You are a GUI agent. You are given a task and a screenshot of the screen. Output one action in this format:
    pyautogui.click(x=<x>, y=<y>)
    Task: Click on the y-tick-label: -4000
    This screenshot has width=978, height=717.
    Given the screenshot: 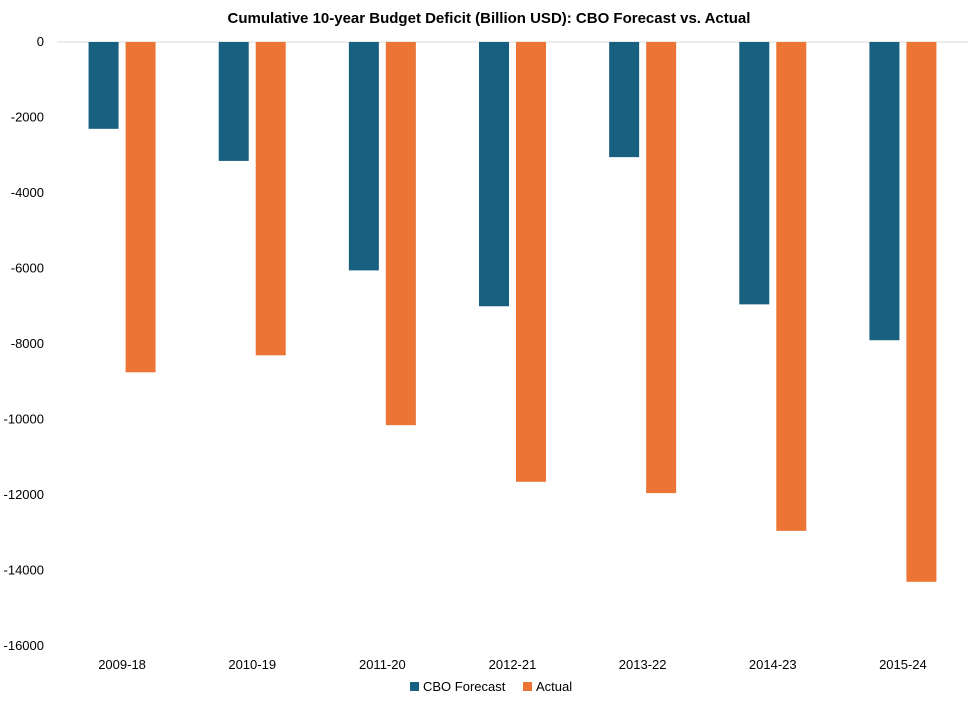 What is the action you would take?
    pyautogui.click(x=27, y=192)
    